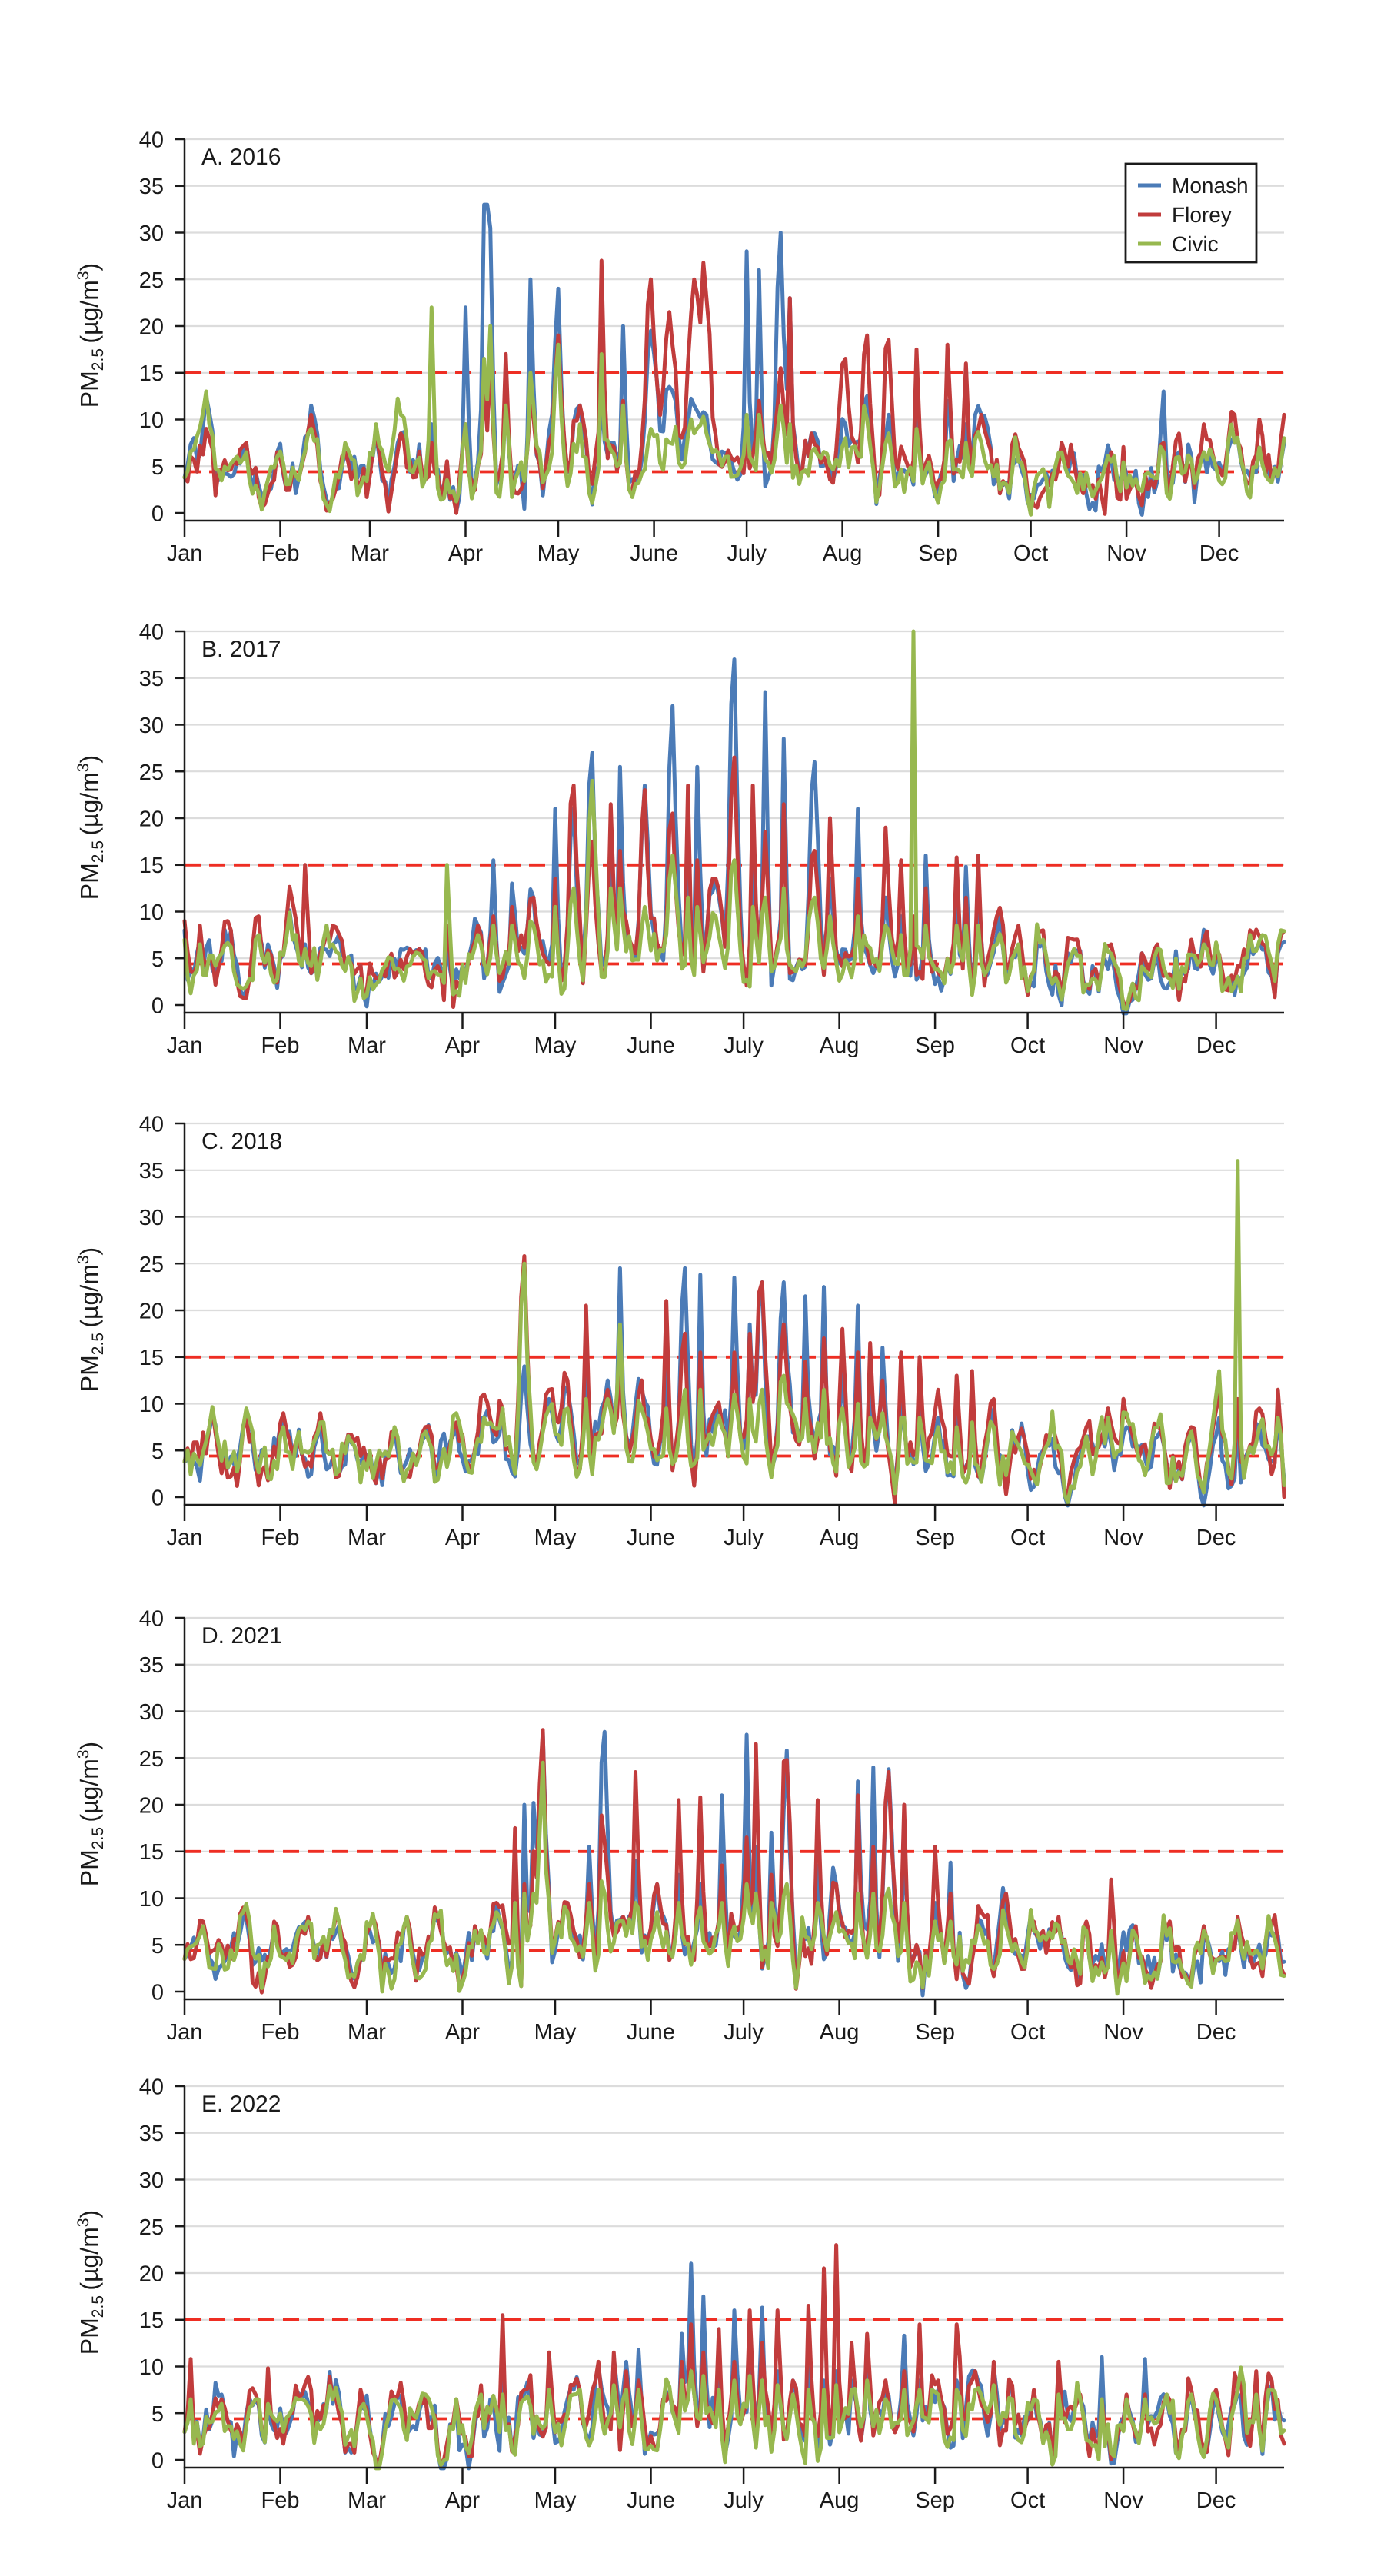 The width and height of the screenshot is (1384, 2576). I want to click on svg-text: D. 2021, so click(242, 1636).